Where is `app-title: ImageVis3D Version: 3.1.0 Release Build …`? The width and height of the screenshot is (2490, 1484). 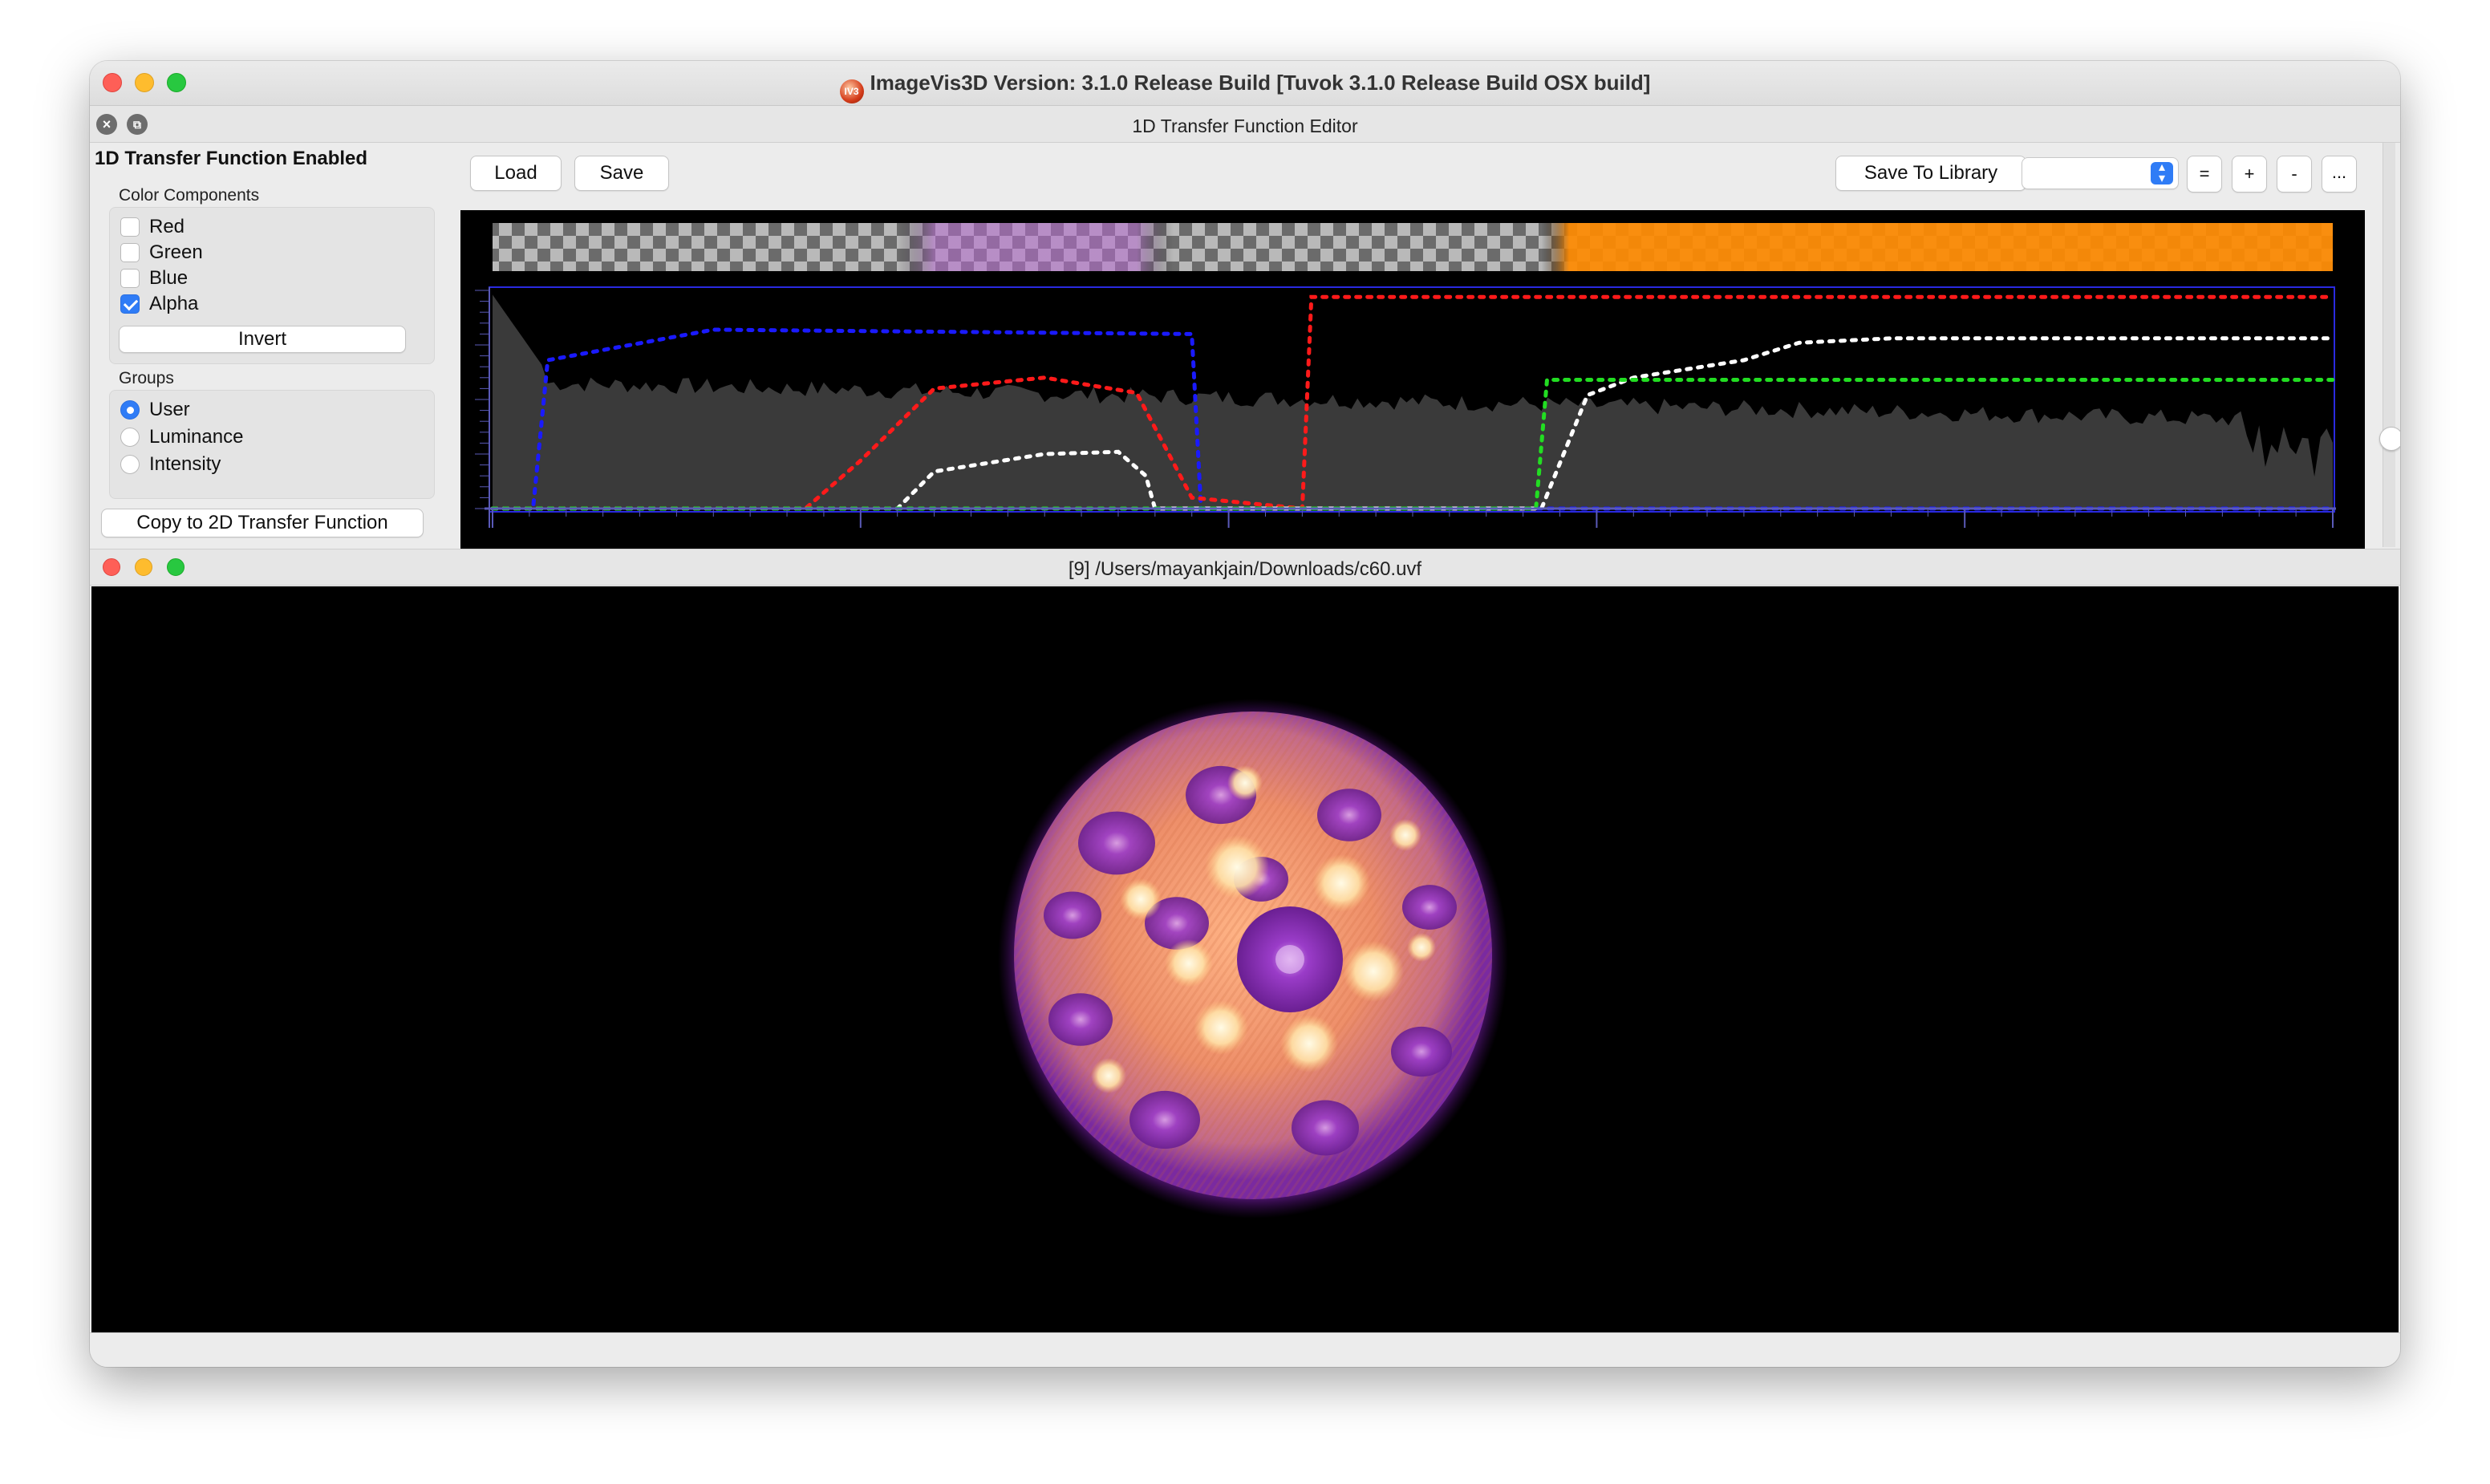 app-title: ImageVis3D Version: 3.1.0 Release Build … is located at coordinates (1260, 83).